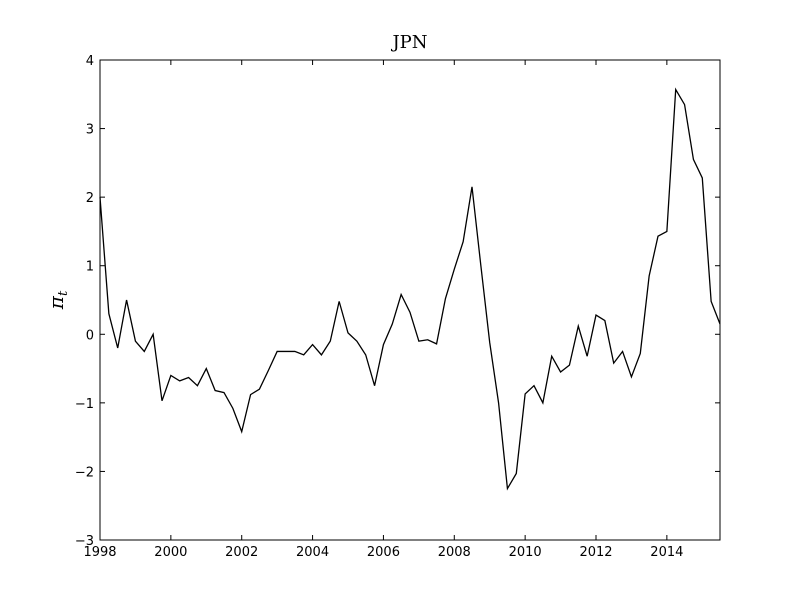  I want to click on x-tick-label: 2002, so click(241, 552).